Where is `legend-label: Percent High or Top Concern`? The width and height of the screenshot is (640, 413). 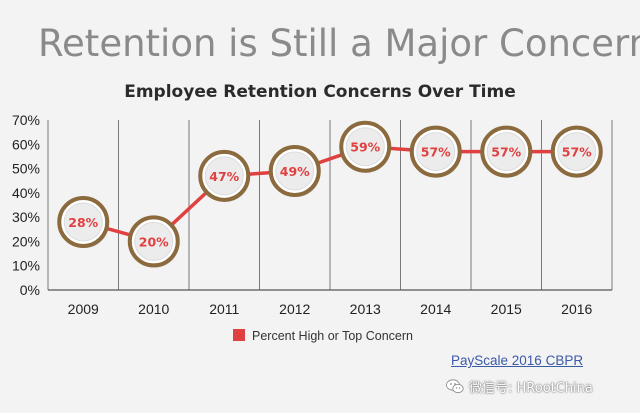 legend-label: Percent High or Top Concern is located at coordinates (332, 336).